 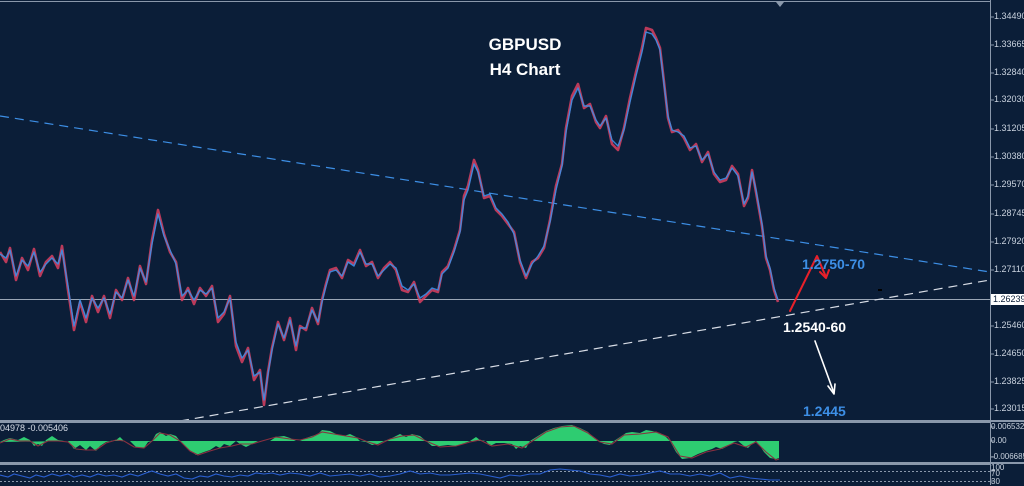 I want to click on timeframe-label: H4 Chart, so click(x=525, y=69).